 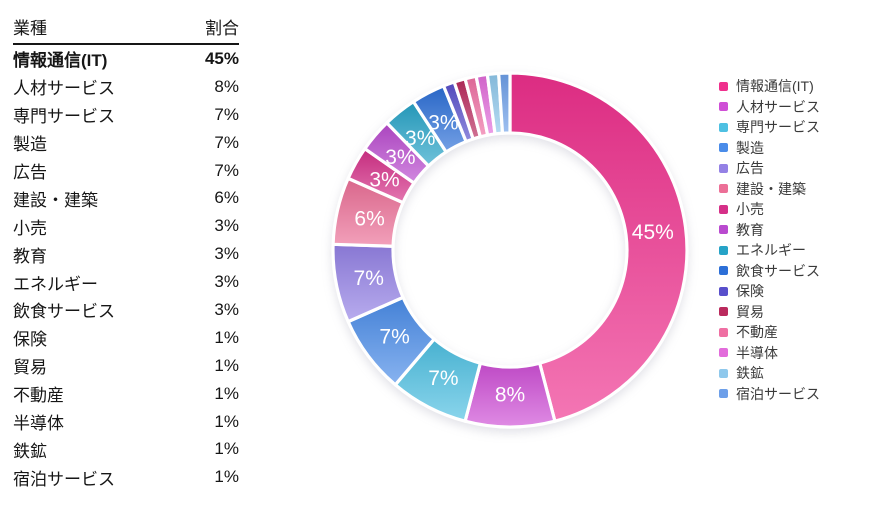 I want to click on legend-item: 飲食サービス, so click(x=769, y=271).